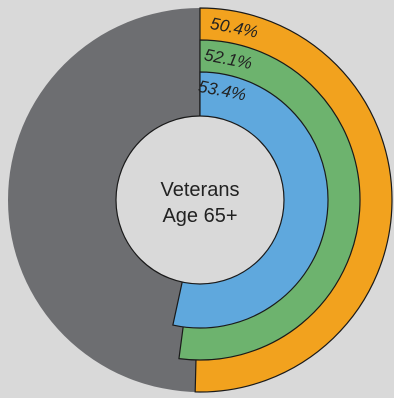 Image resolution: width=394 pixels, height=398 pixels. I want to click on center-label-line-1: Veterans, so click(200, 190).